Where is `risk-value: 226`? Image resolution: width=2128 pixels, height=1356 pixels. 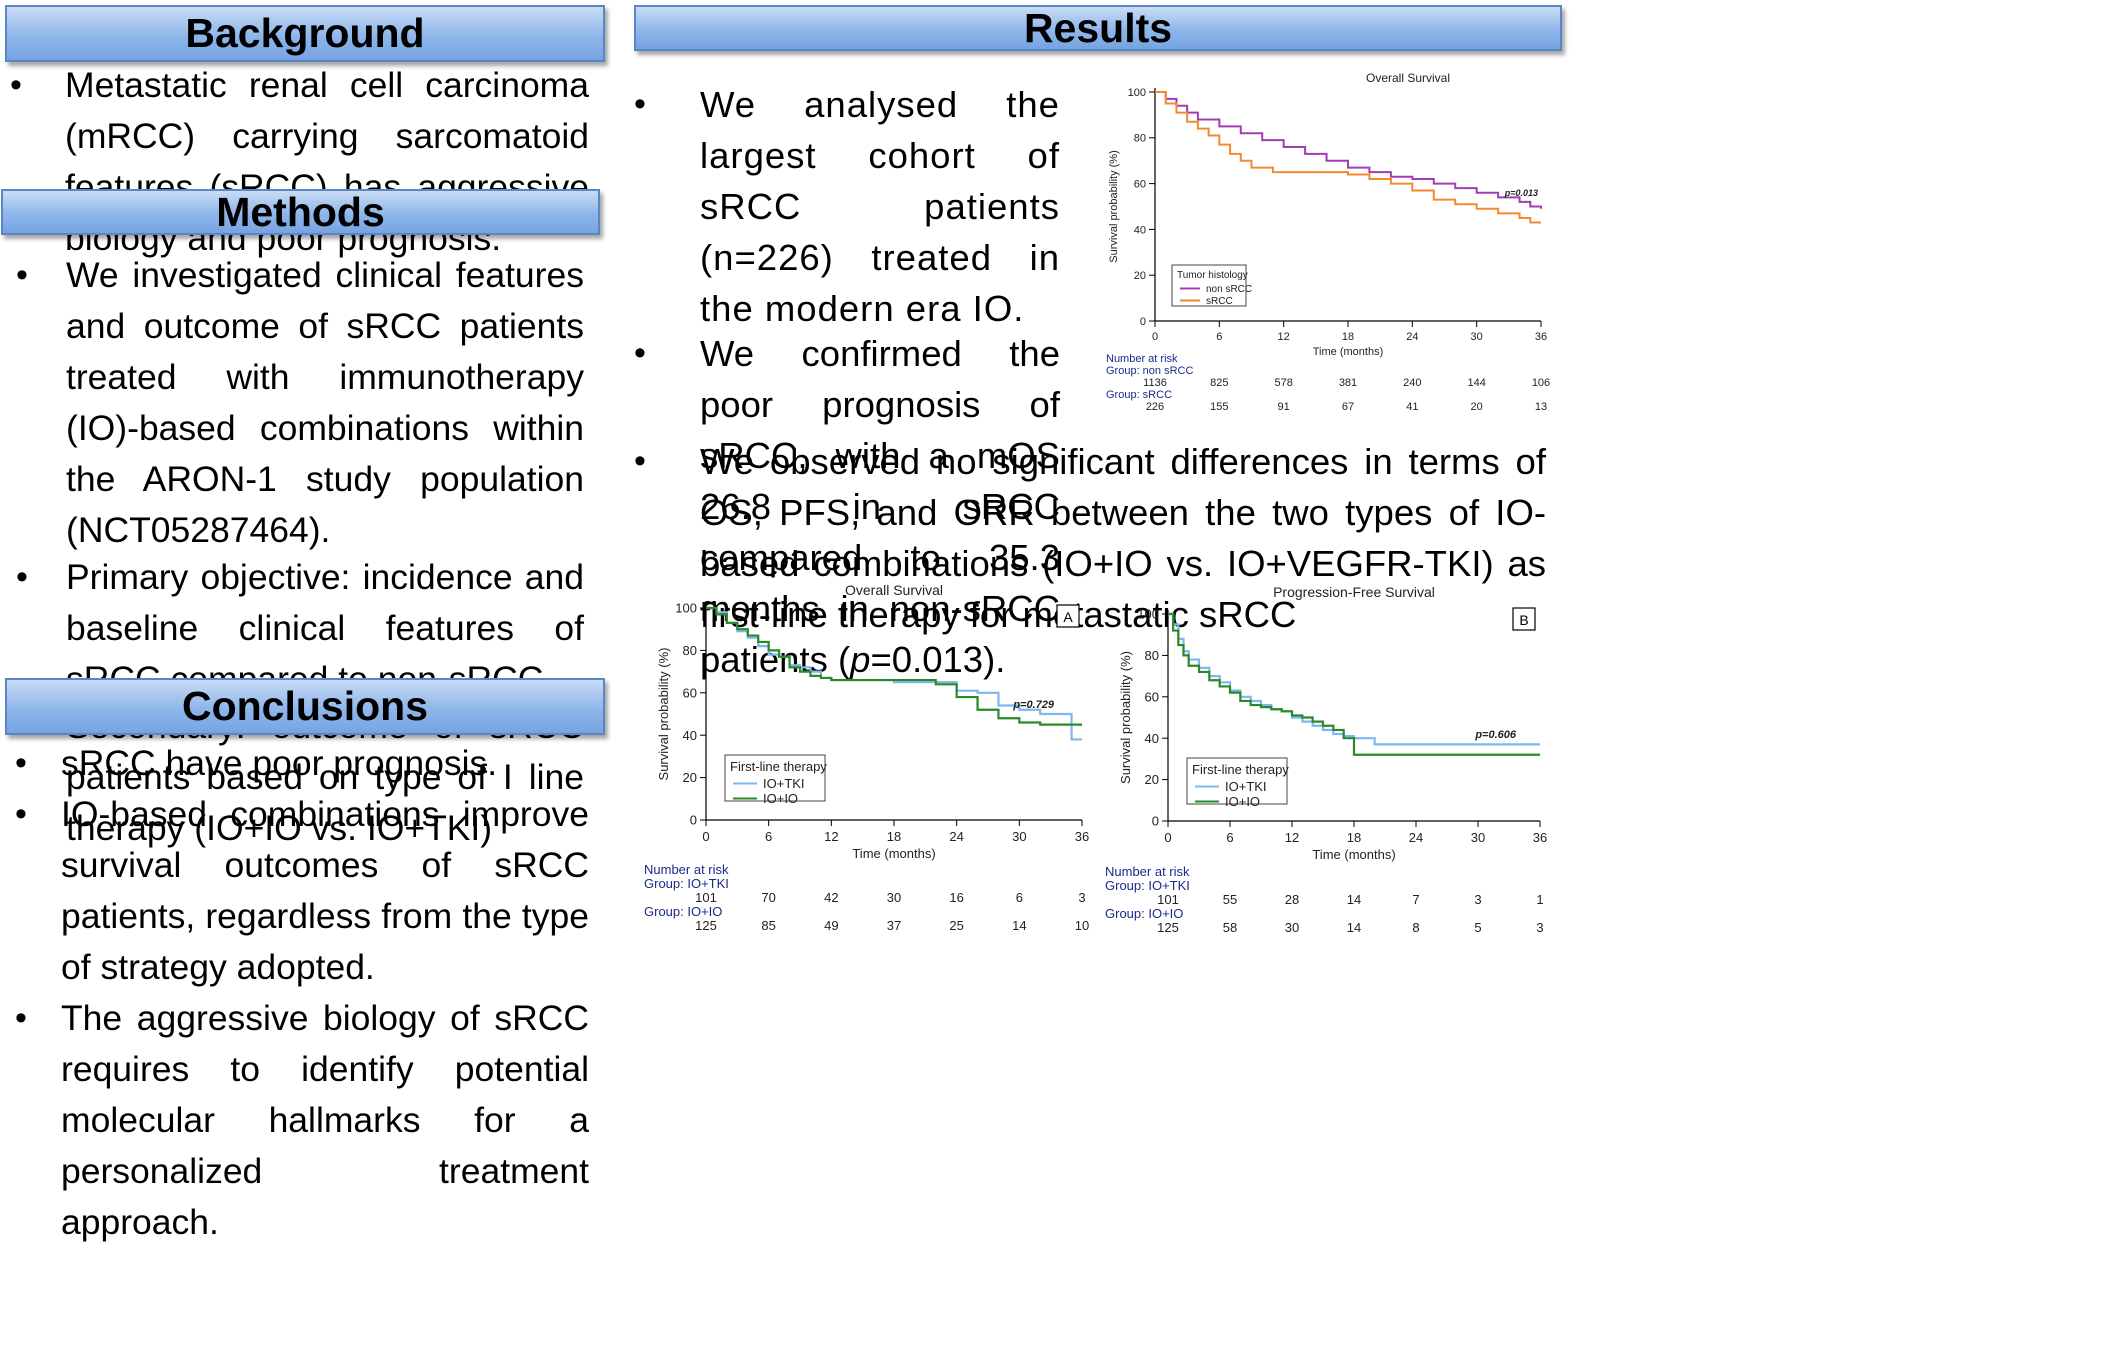
risk-value: 226 is located at coordinates (1155, 407).